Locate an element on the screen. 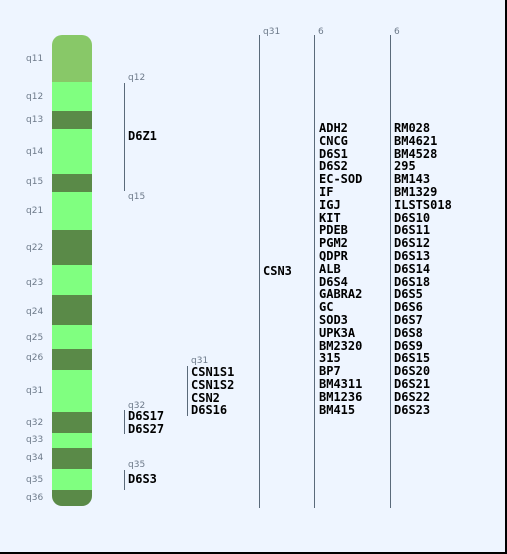 This screenshot has height=554, width=507. band-label-q26: q26 is located at coordinates (35, 358).